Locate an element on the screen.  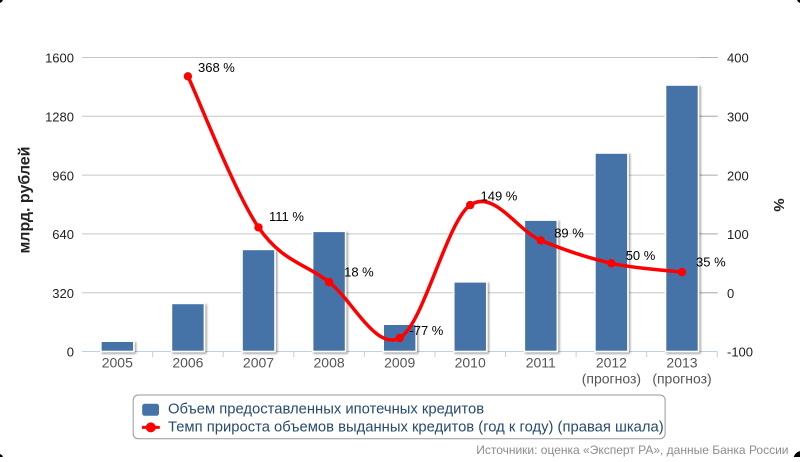
svg-text: 640 is located at coordinates (63, 234).